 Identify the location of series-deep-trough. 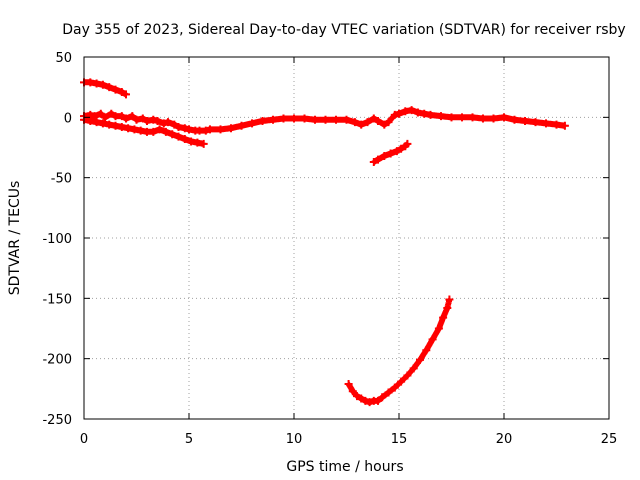
(399, 351).